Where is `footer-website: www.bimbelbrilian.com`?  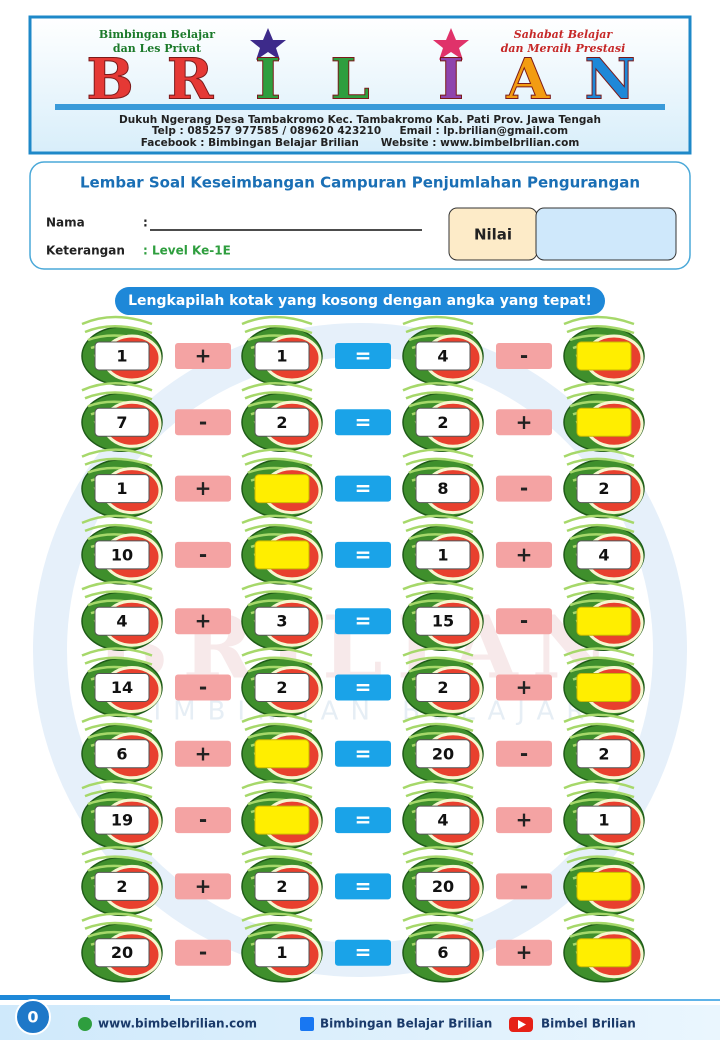 footer-website: www.bimbelbrilian.com is located at coordinates (177, 1024).